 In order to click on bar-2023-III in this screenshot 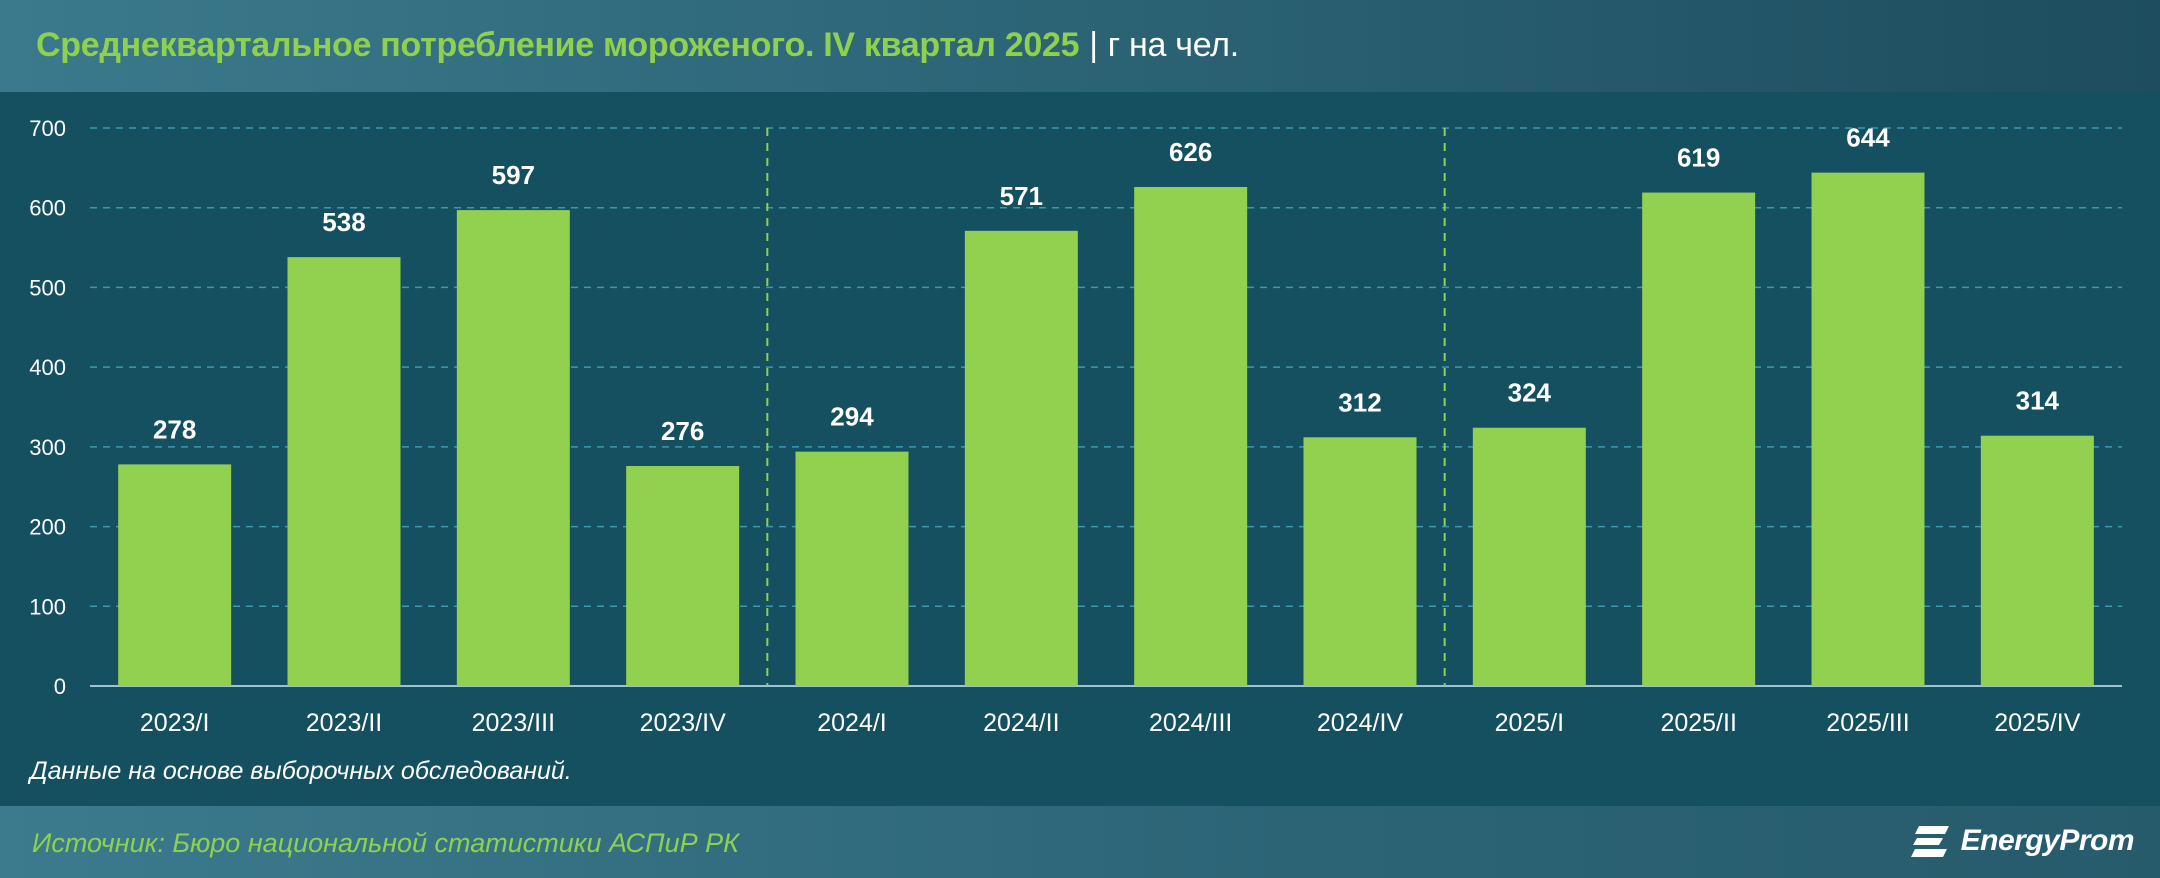, I will do `click(513, 448)`.